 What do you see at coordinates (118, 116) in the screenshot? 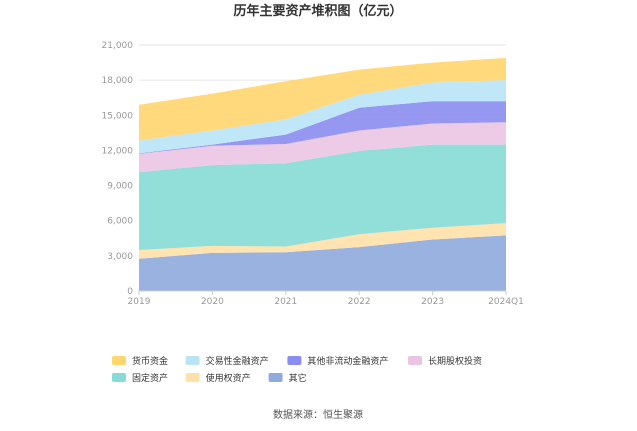
I see `y-tick-label: 15,000` at bounding box center [118, 116].